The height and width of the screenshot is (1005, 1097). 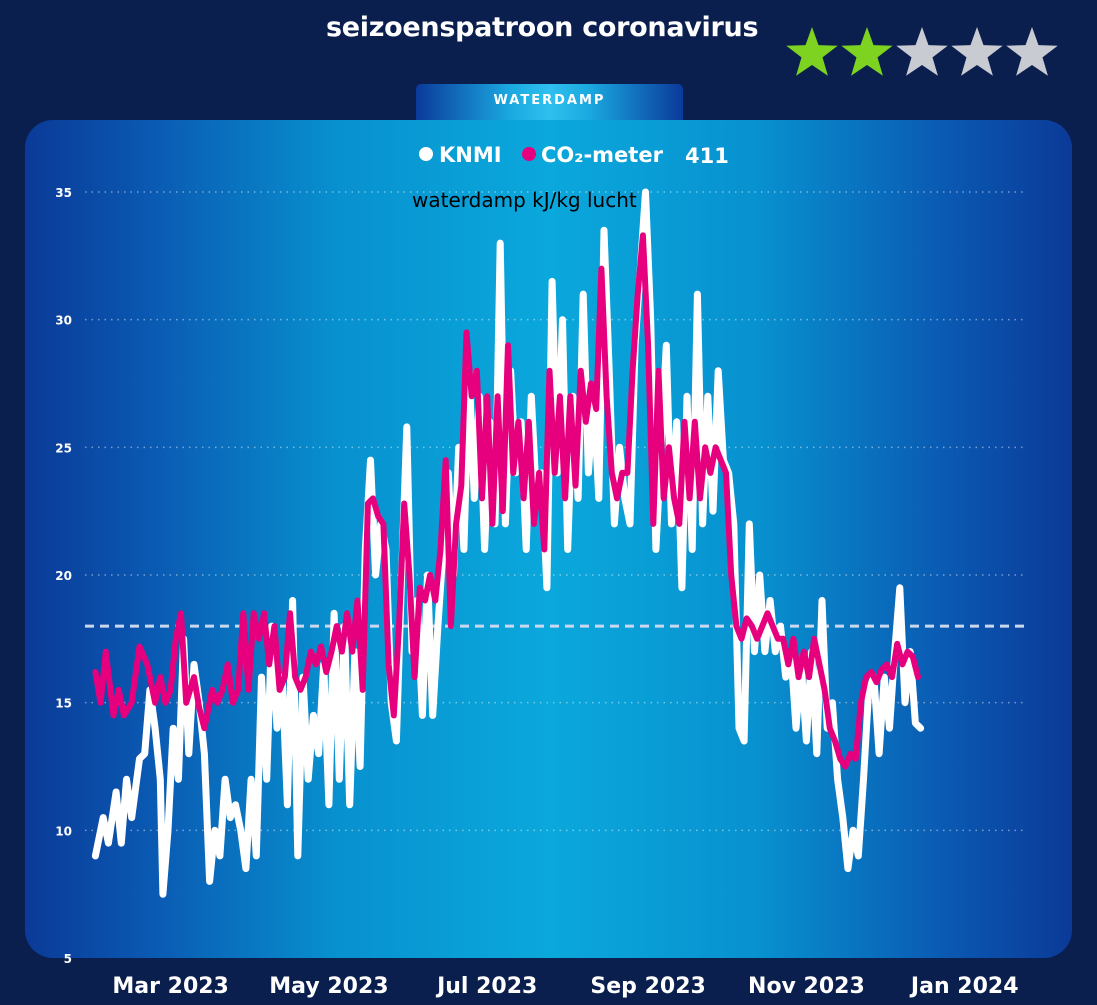 What do you see at coordinates (964, 986) in the screenshot?
I see `x-tick-label: Jan 2024` at bounding box center [964, 986].